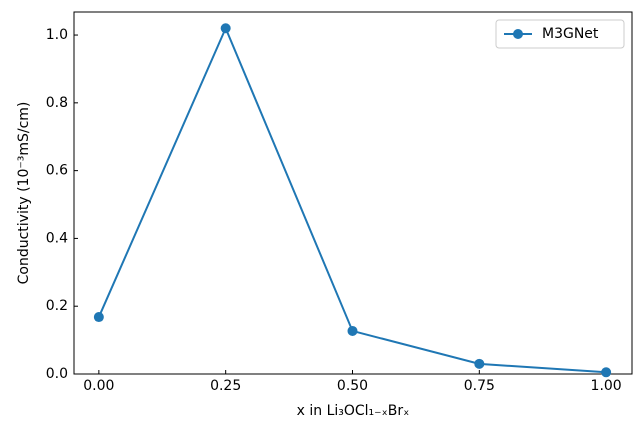 This screenshot has width=643, height=432. What do you see at coordinates (57, 103) in the screenshot?
I see `y-tick-label: 0.8` at bounding box center [57, 103].